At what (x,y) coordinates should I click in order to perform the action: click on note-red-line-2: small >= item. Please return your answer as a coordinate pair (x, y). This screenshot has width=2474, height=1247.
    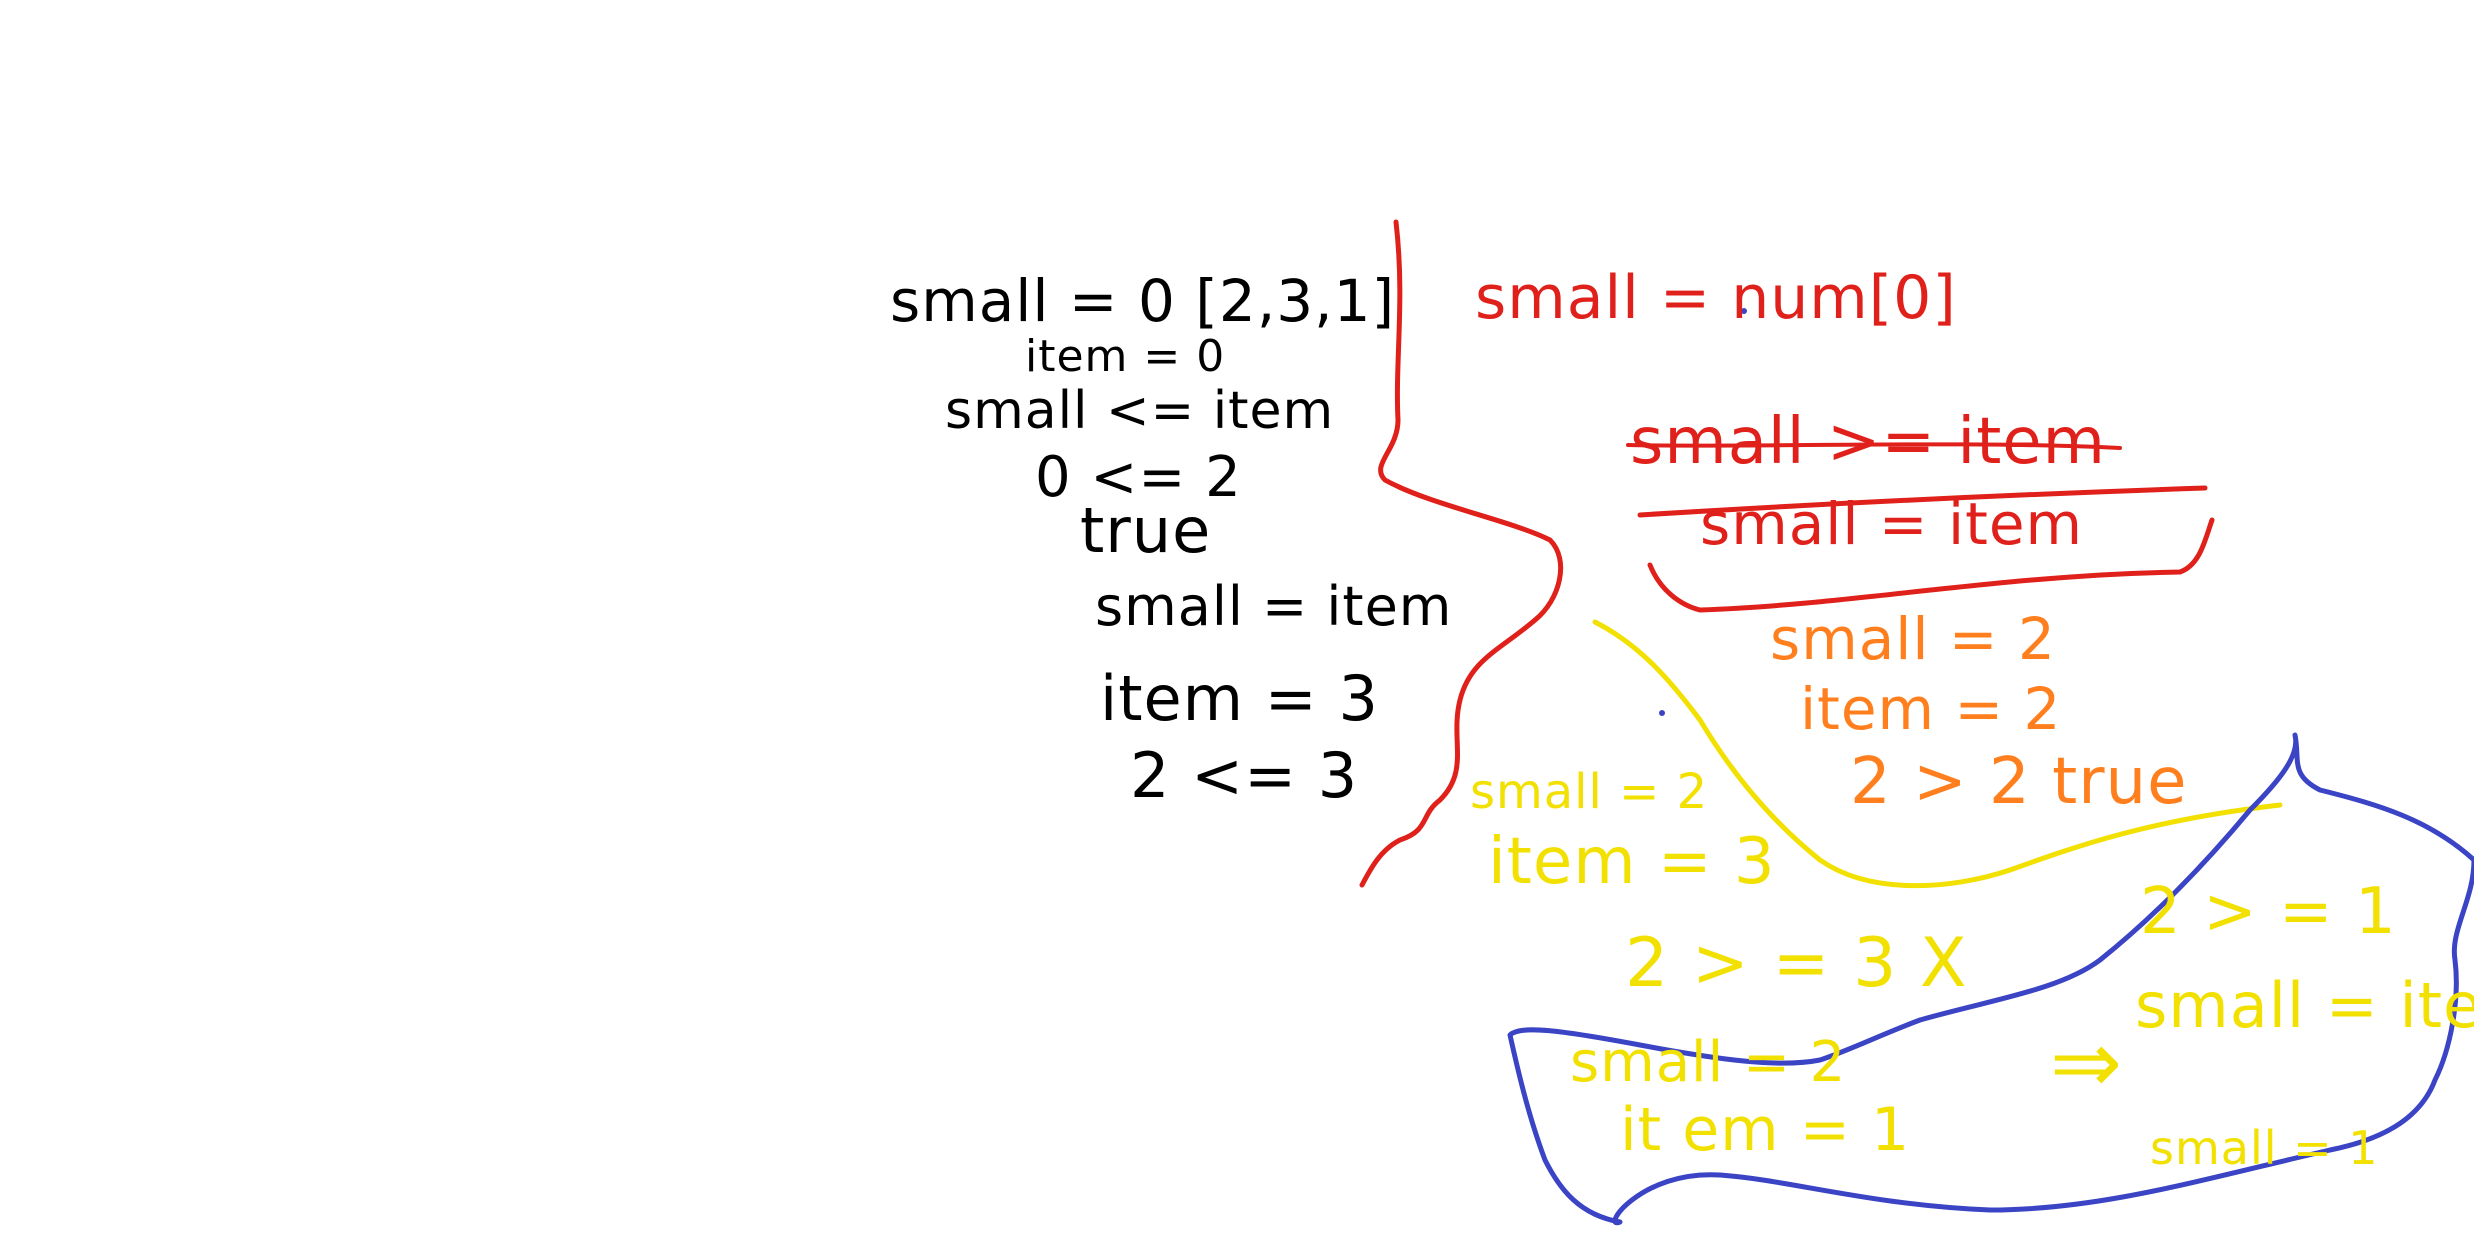
    Looking at the image, I should click on (1868, 442).